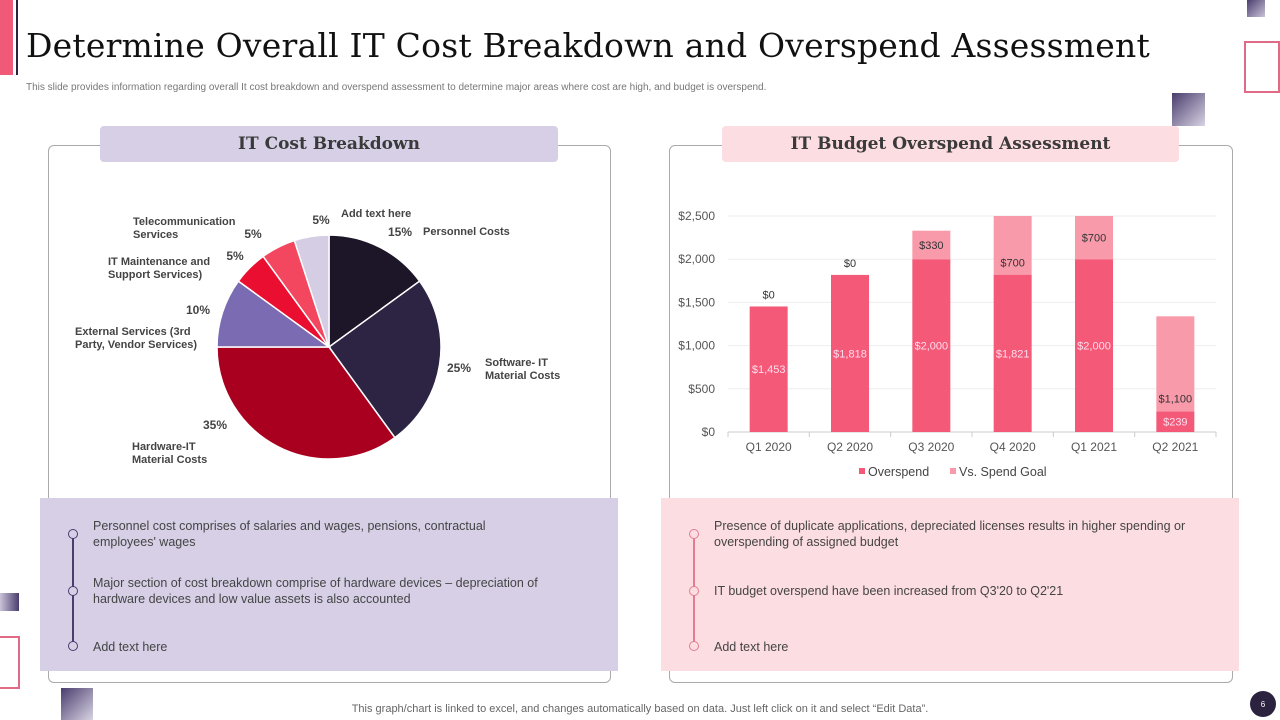  What do you see at coordinates (898, 472) in the screenshot?
I see `legend-label: Overspend` at bounding box center [898, 472].